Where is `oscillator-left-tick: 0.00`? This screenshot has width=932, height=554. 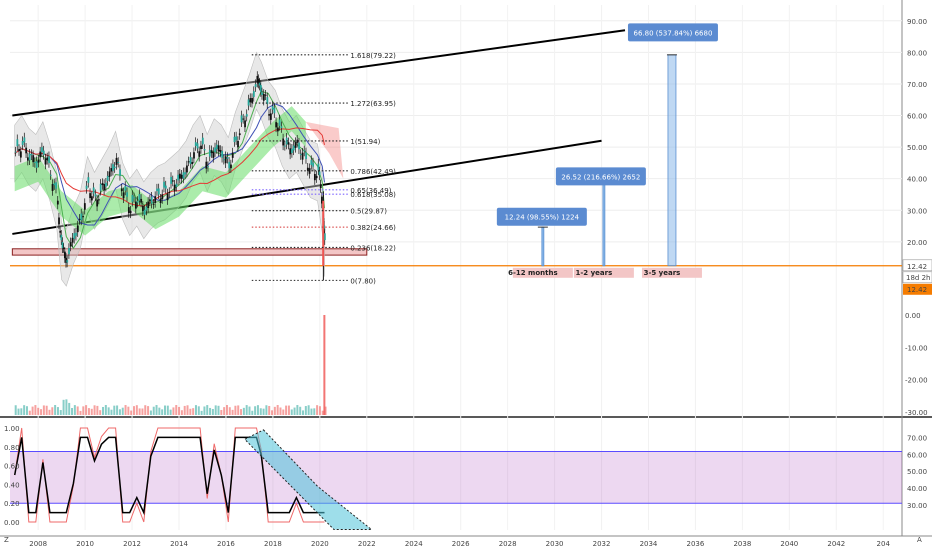 oscillator-left-tick: 0.00 is located at coordinates (12, 523).